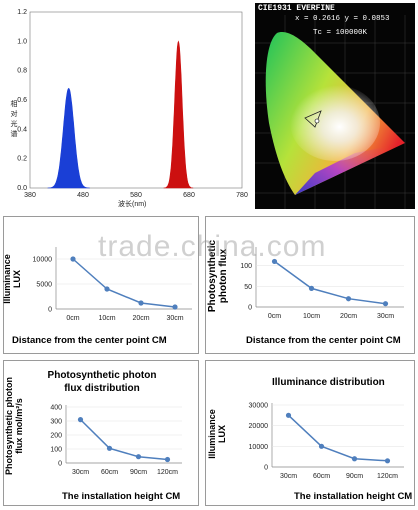 The height and width of the screenshot is (510, 418). I want to click on spectrum-xtick: 480, so click(83, 195).